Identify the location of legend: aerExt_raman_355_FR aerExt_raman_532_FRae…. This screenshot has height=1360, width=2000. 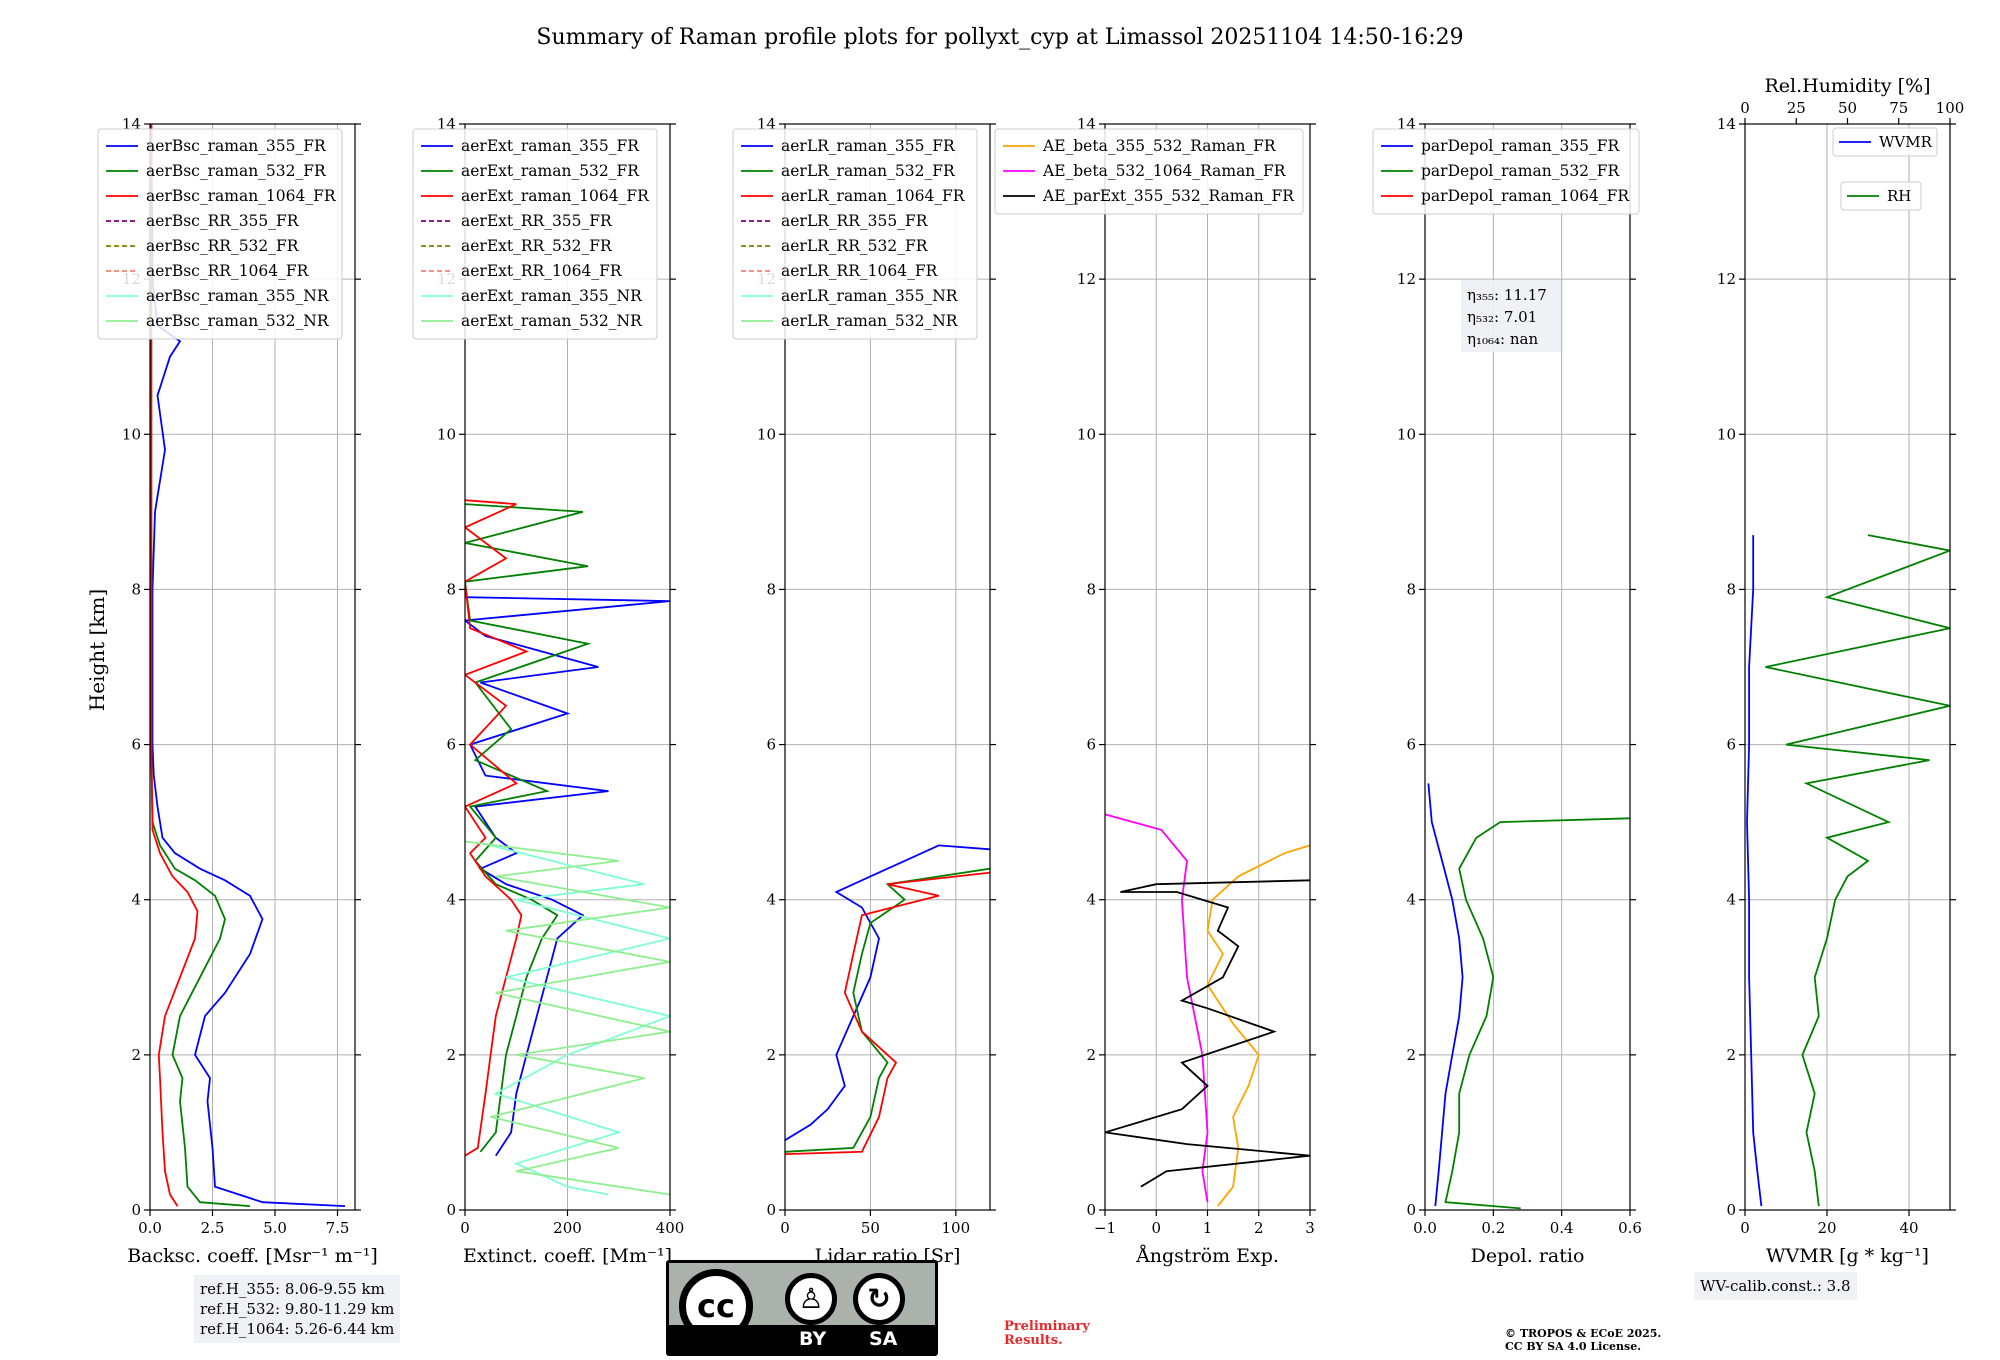
(535, 234).